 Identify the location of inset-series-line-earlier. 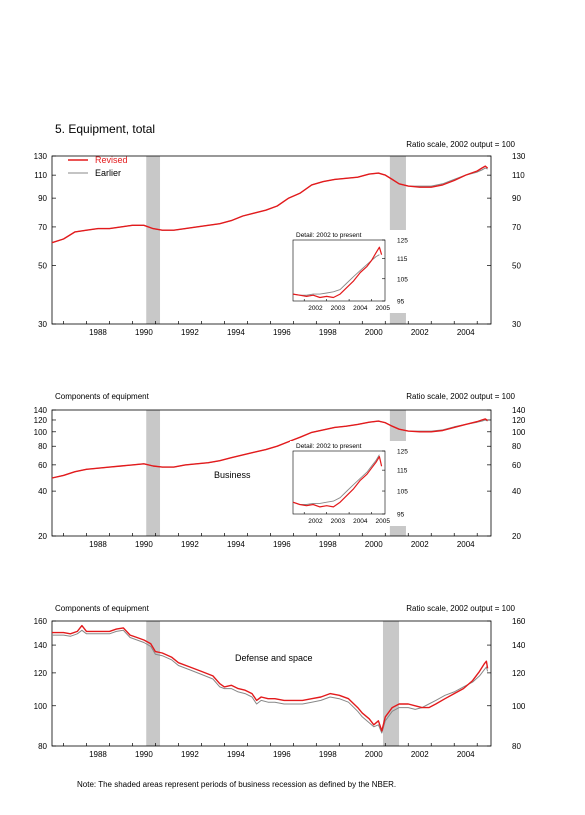
(336, 479).